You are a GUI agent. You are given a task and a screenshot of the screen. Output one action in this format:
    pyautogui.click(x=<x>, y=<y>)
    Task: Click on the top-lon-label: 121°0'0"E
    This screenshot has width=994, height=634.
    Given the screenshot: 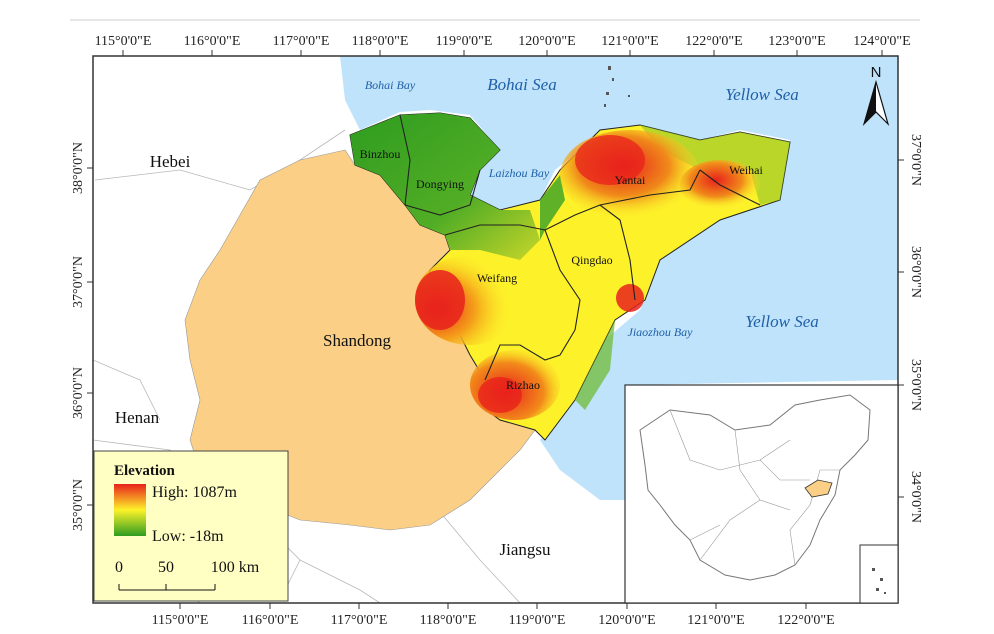 What is the action you would take?
    pyautogui.click(x=629, y=41)
    